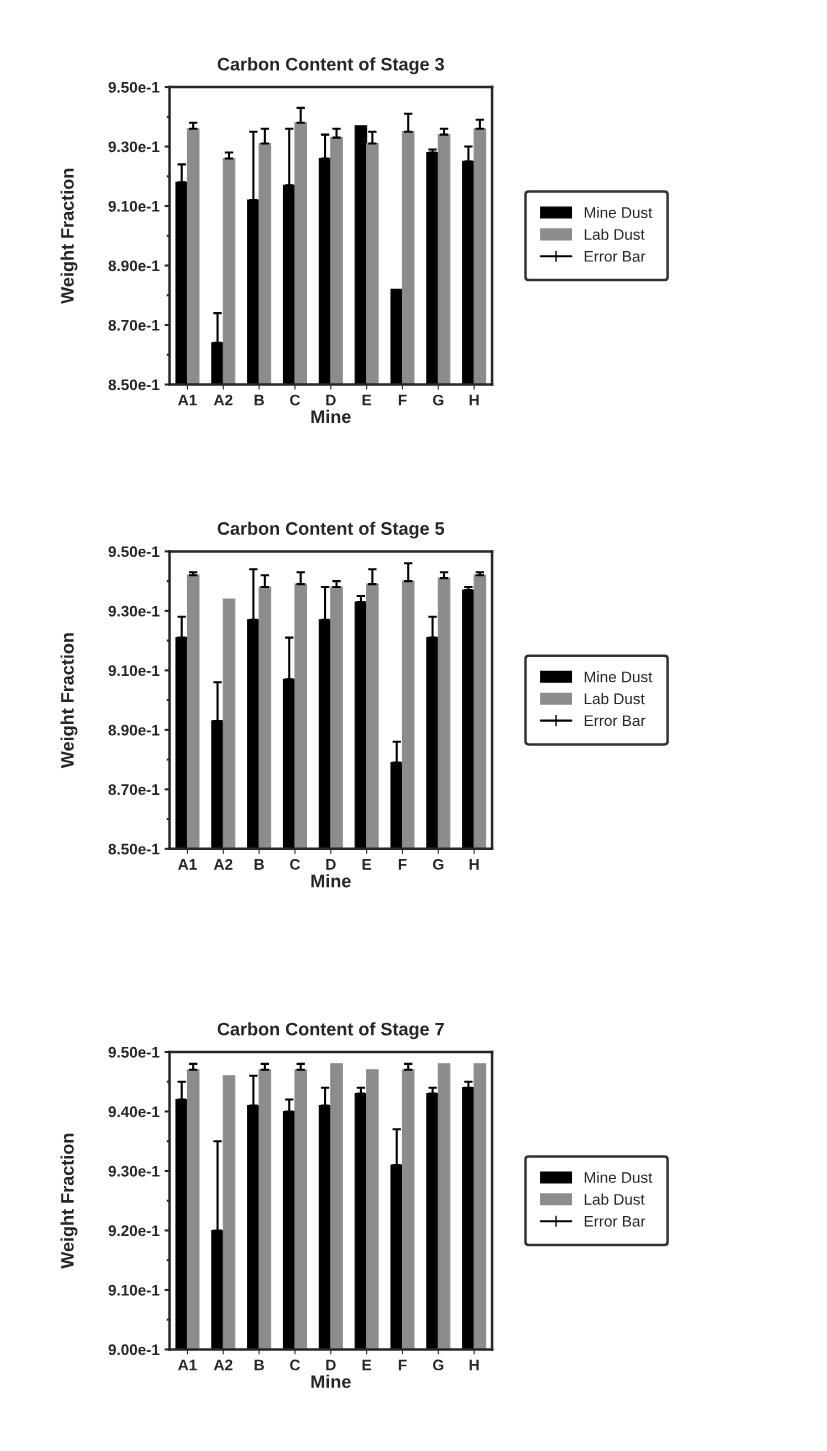 The image size is (827, 1451). Describe the element at coordinates (134, 1112) in the screenshot. I see `y-tick-label: 9.40e-1` at that location.